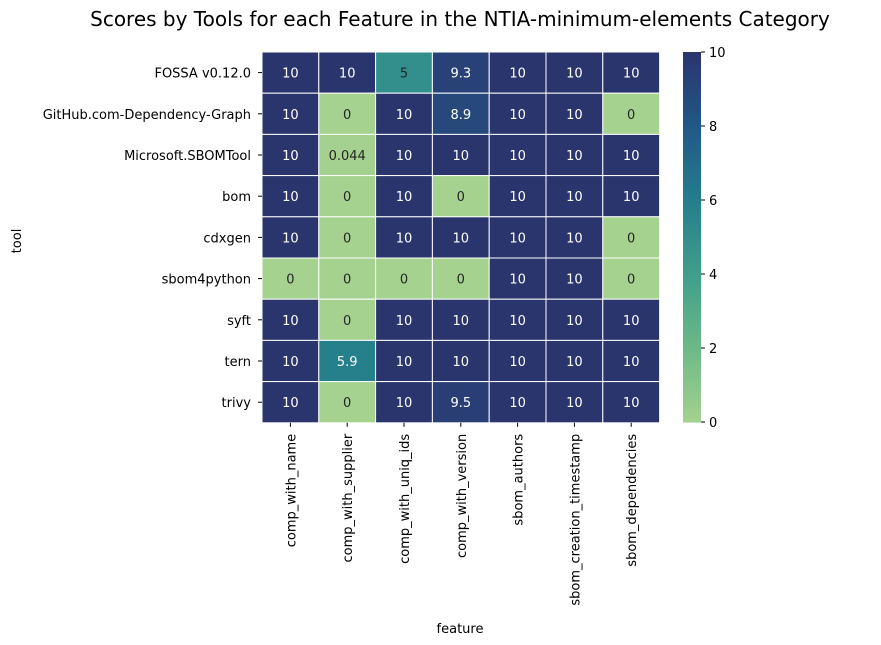 The width and height of the screenshot is (881, 645). What do you see at coordinates (348, 497) in the screenshot?
I see `x-tick-label: comp_with_supplier` at bounding box center [348, 497].